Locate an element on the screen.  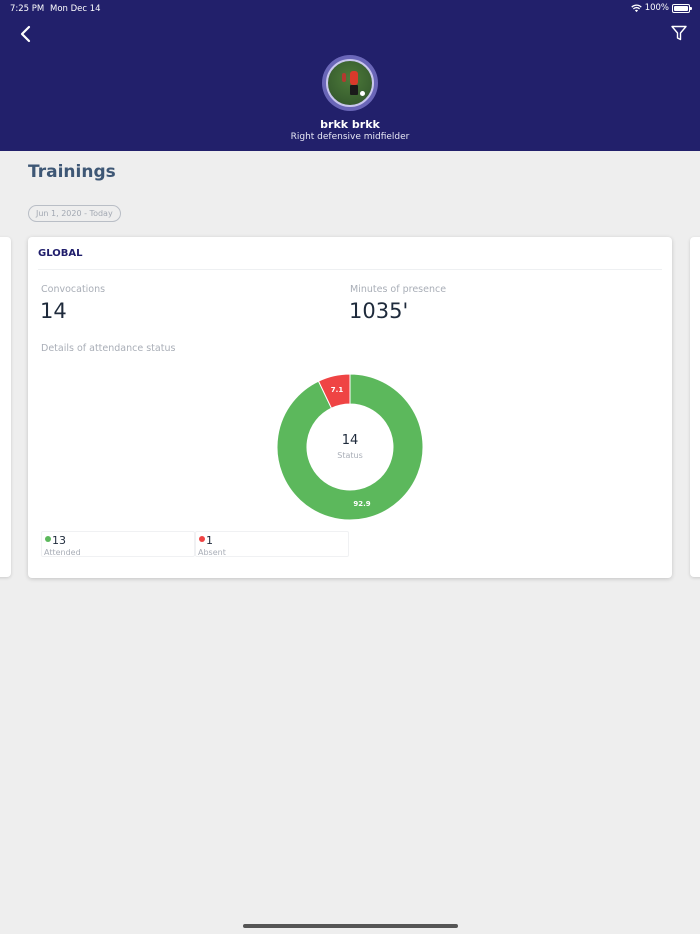
divider is located at coordinates (350, 269).